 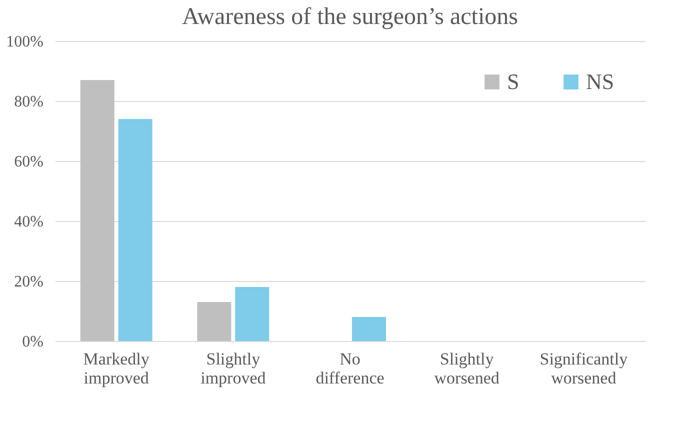 I want to click on y-tick-label: 0%, so click(x=33, y=342).